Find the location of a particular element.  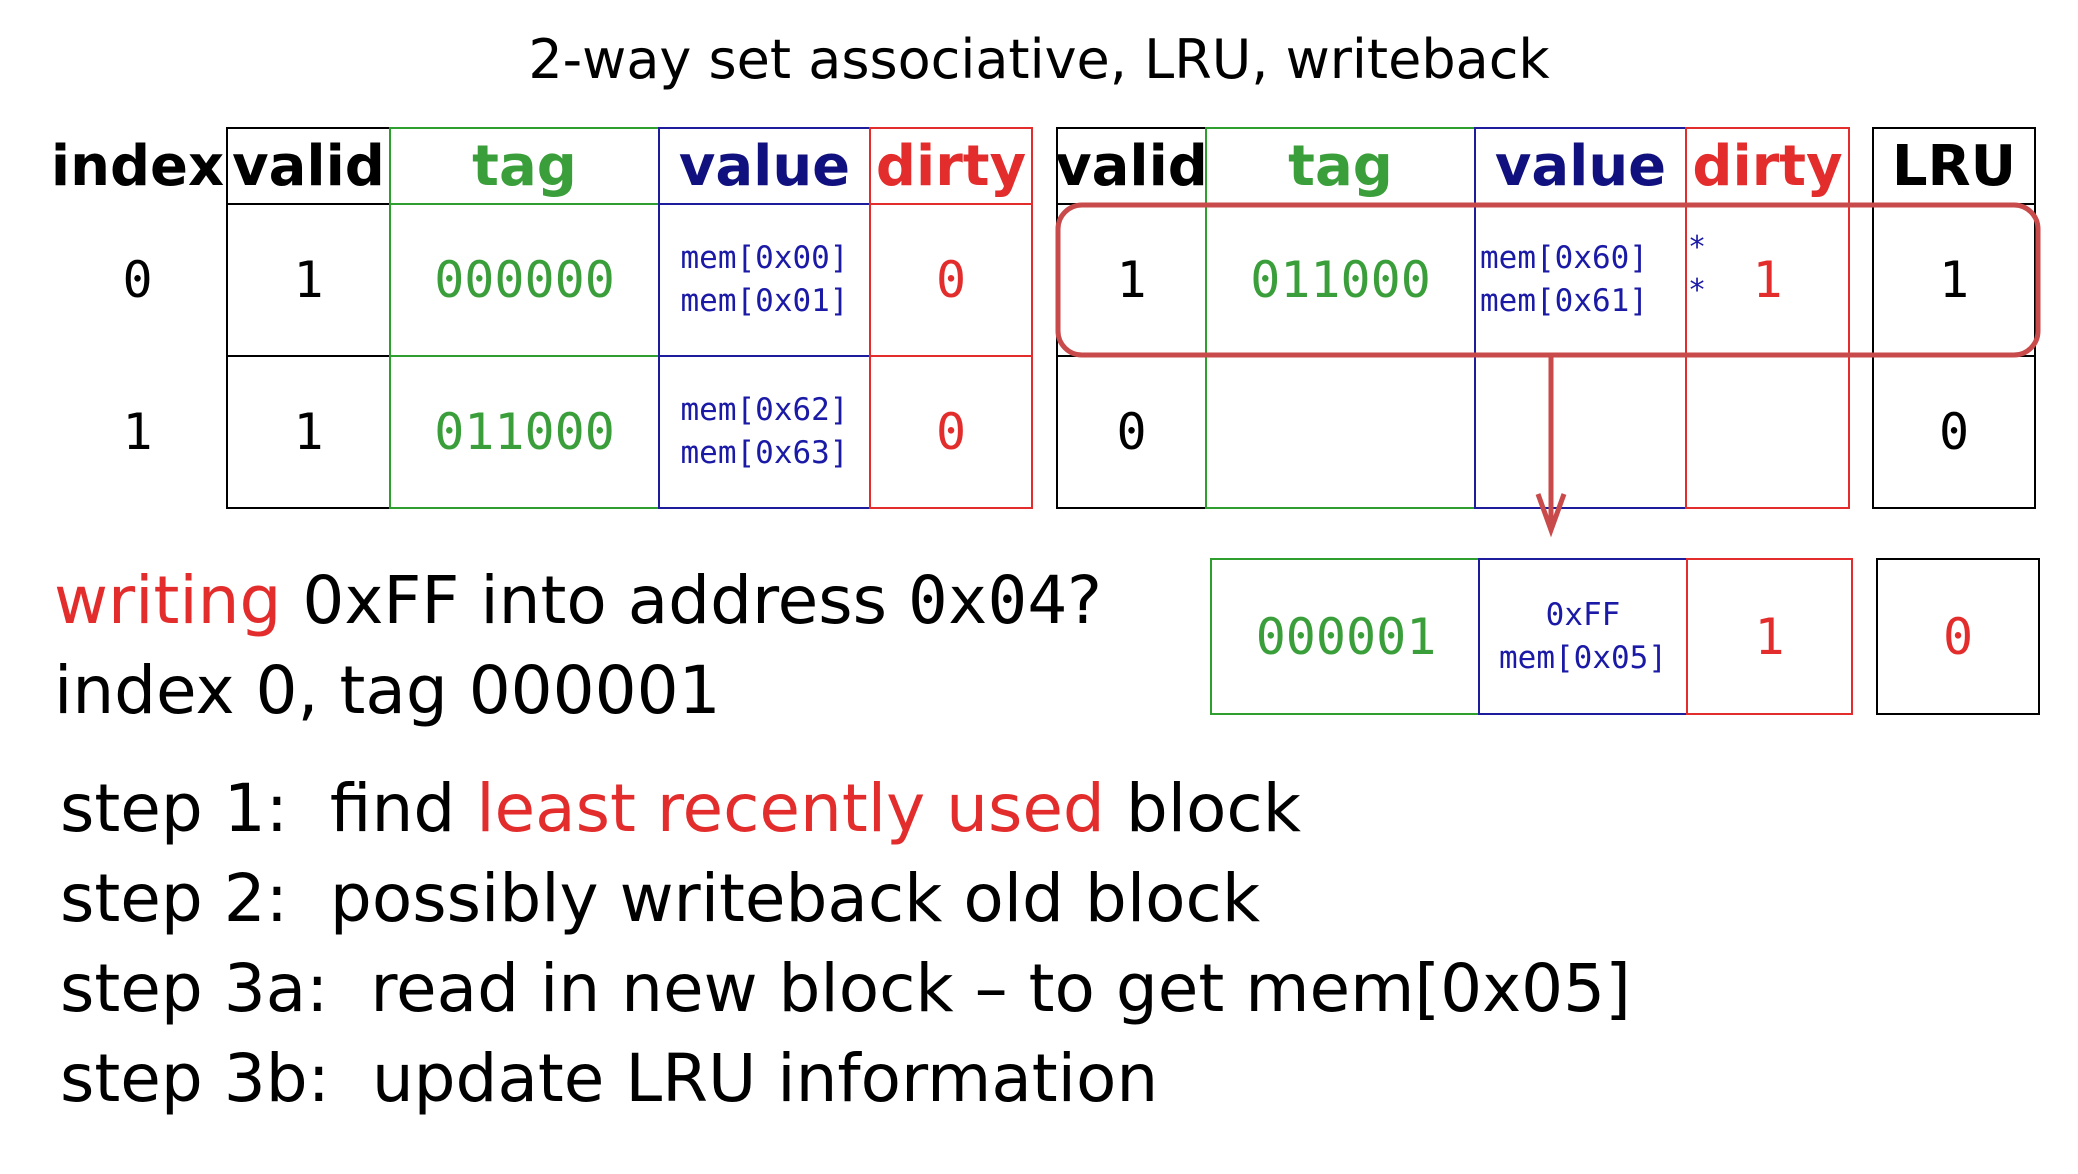

header-dirty-way0: dirty is located at coordinates (951, 166).